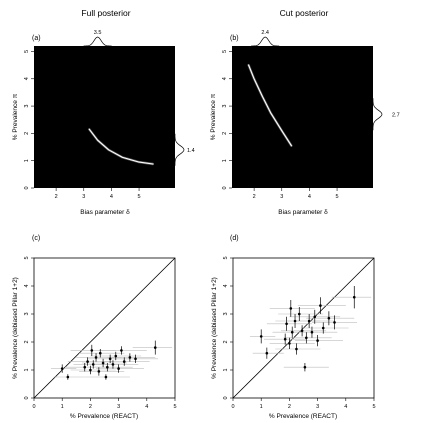  What do you see at coordinates (82, 125) in the screenshot?
I see `heatmap-axes: 2 3 4 5 0 1 2 3 4 5` at bounding box center [82, 125].